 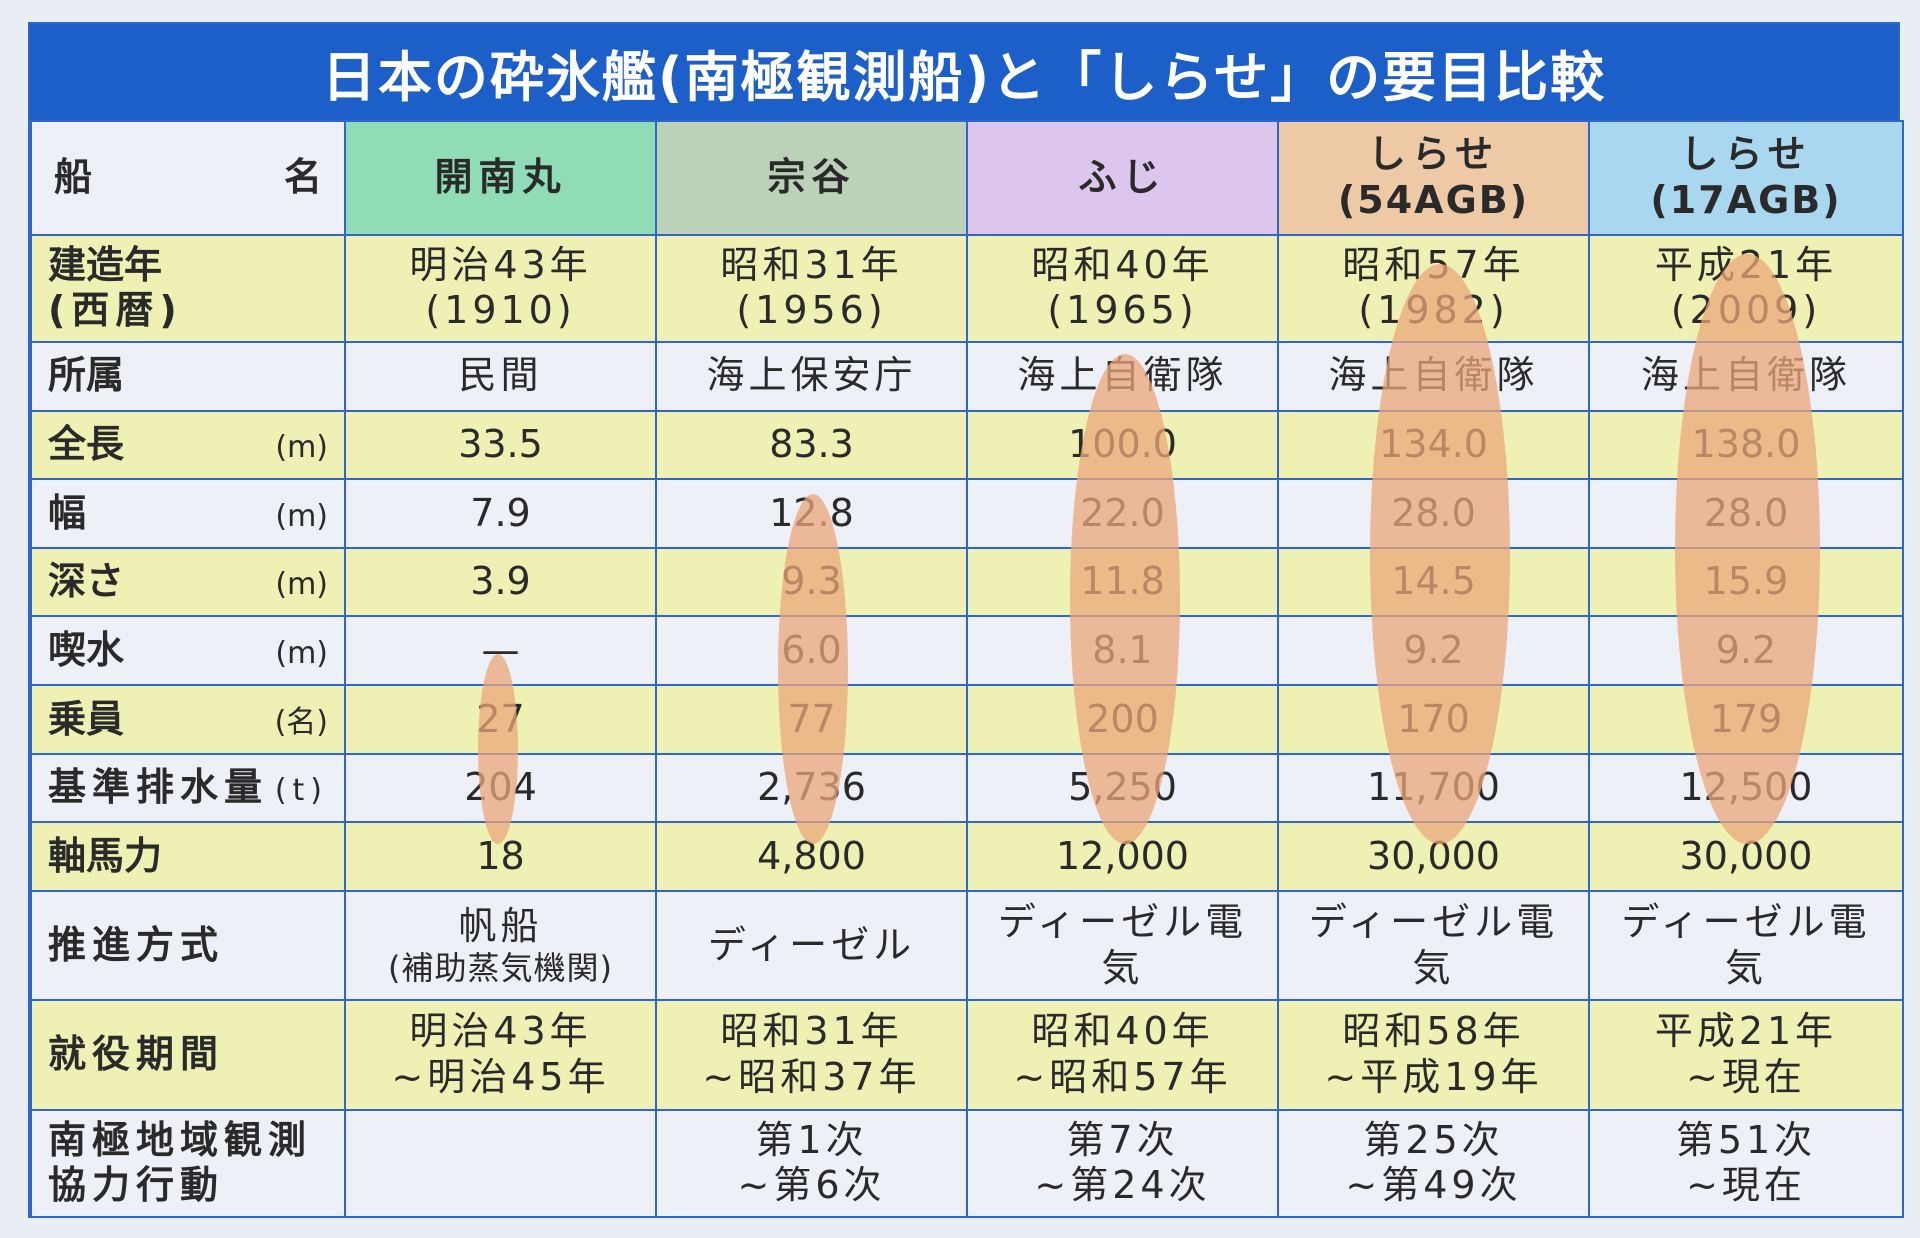 I want to click on cell-affiliation-2: 海上自衛隊, so click(x=1122, y=376).